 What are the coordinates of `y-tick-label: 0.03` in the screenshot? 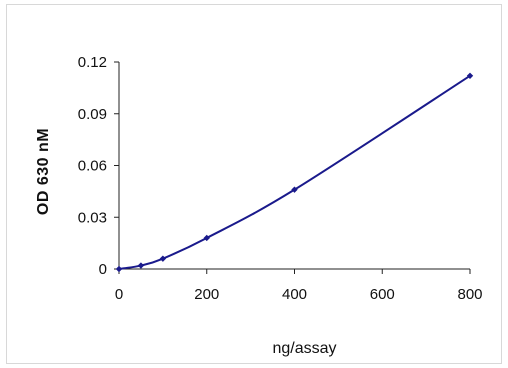 It's located at (92, 217).